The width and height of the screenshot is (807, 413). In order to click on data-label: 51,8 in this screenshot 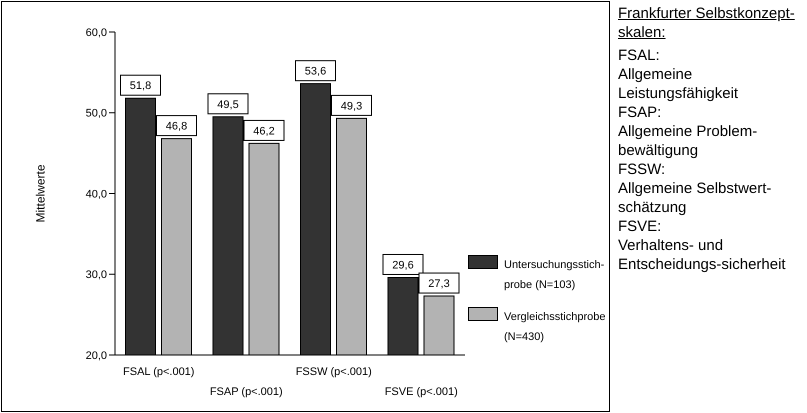, I will do `click(141, 86)`.